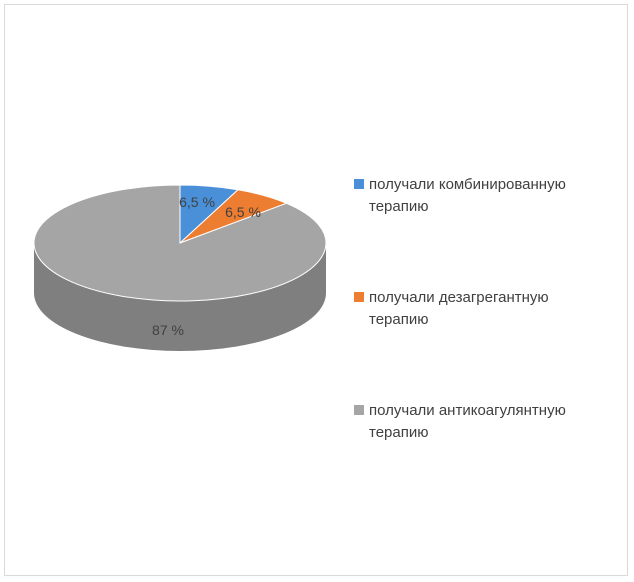 This screenshot has height=582, width=634. I want to click on pie-side-layer, so click(180, 297).